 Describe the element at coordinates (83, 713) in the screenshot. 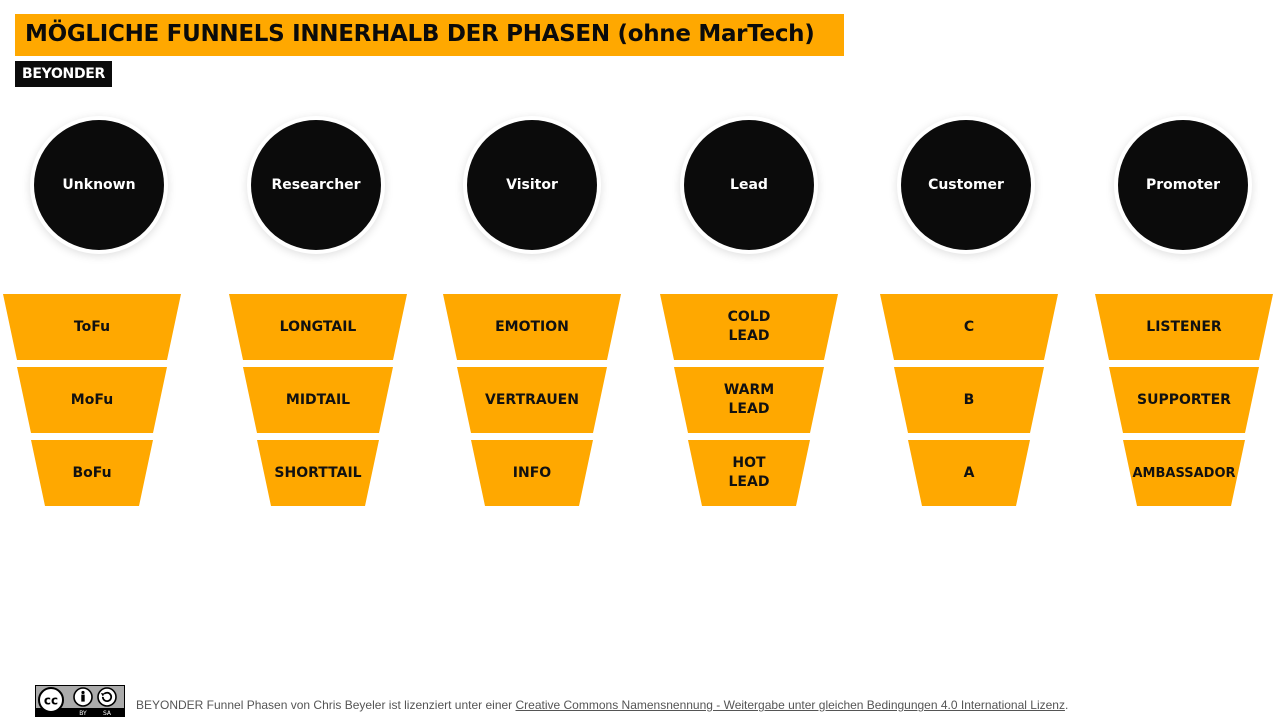

I see `svg-text: BY` at that location.